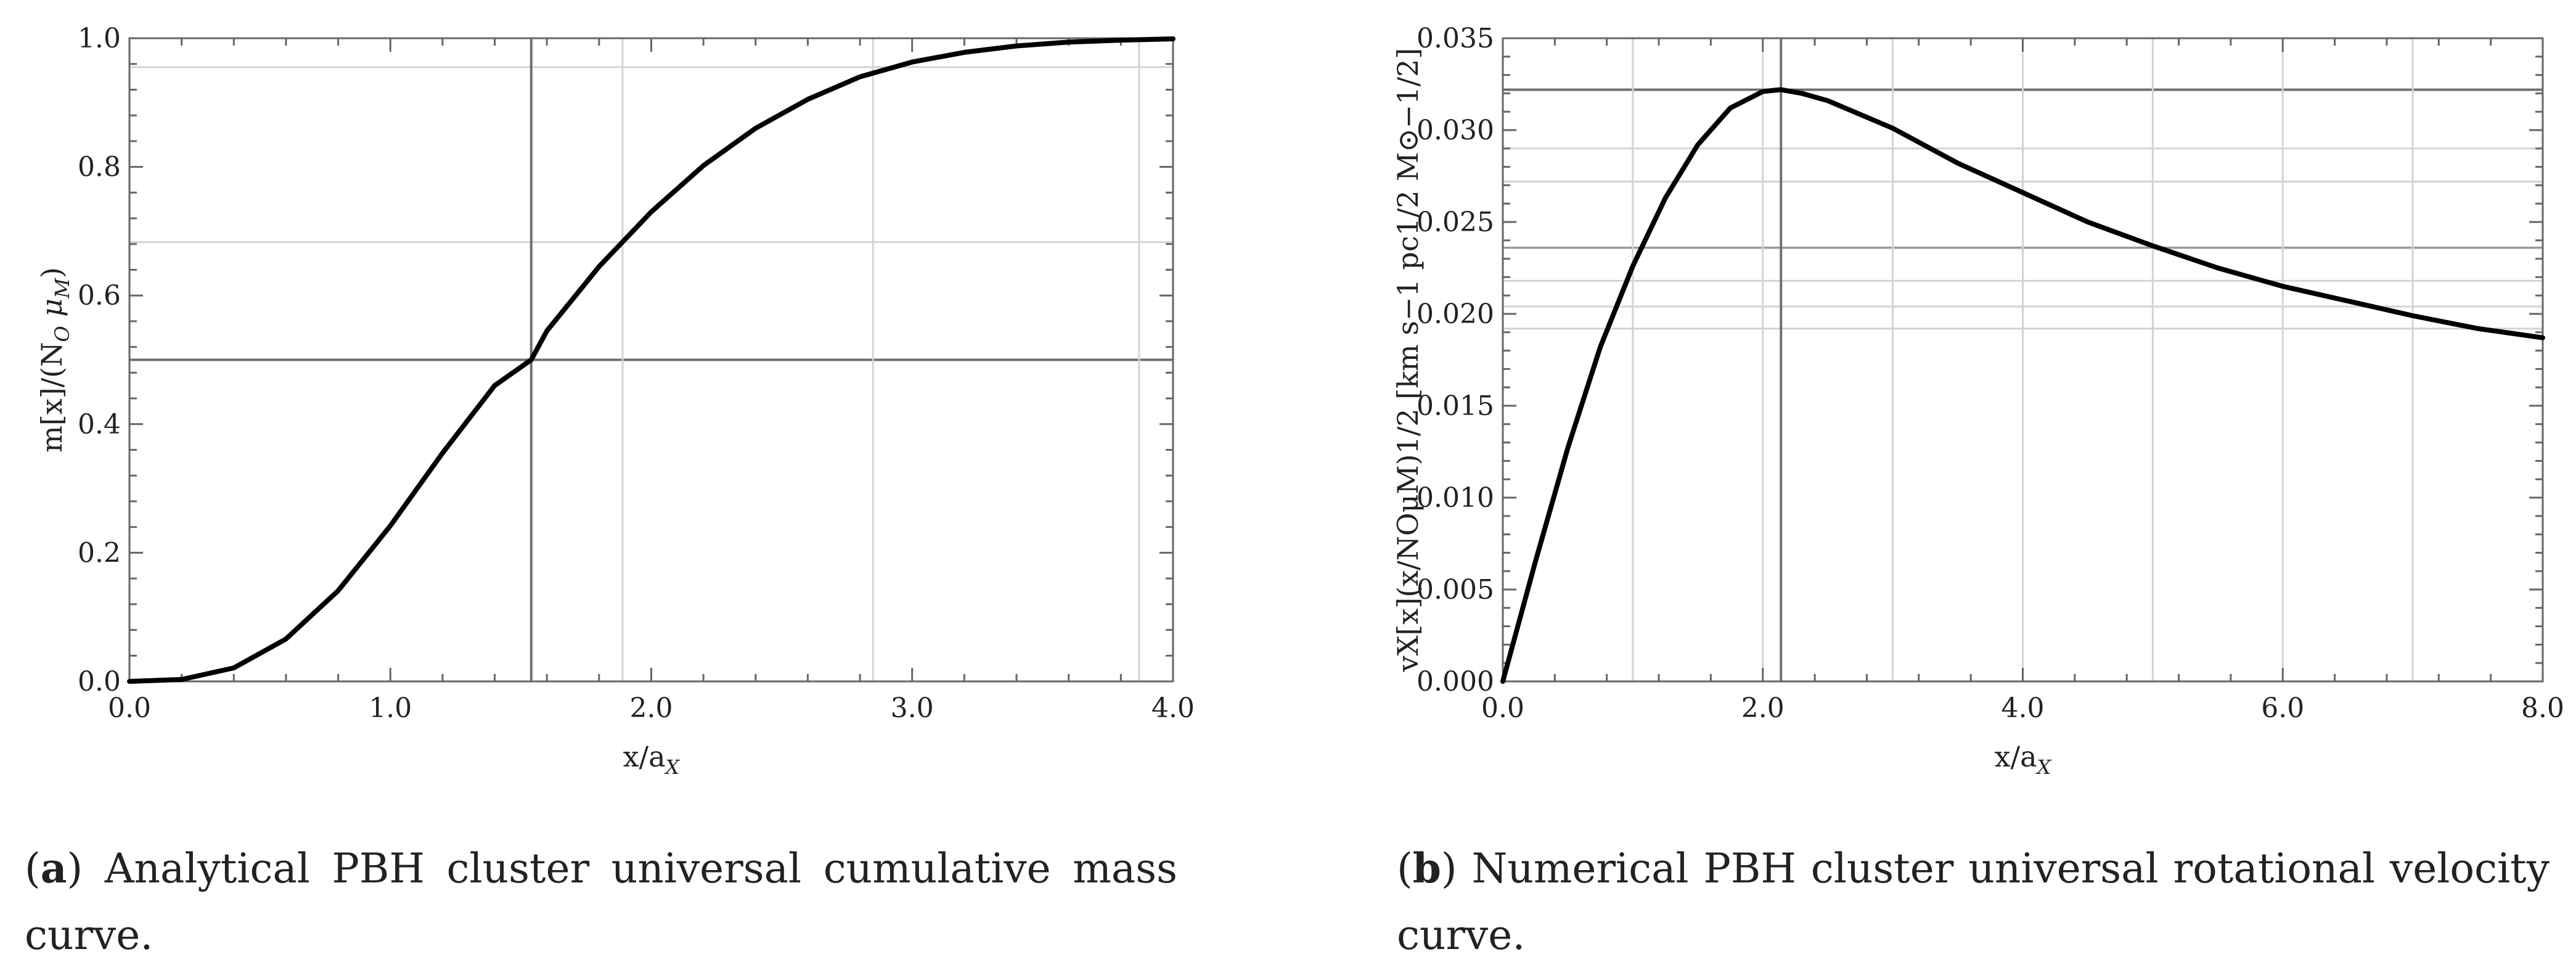  I want to click on y-tick-label: 0.000, so click(1455, 681).